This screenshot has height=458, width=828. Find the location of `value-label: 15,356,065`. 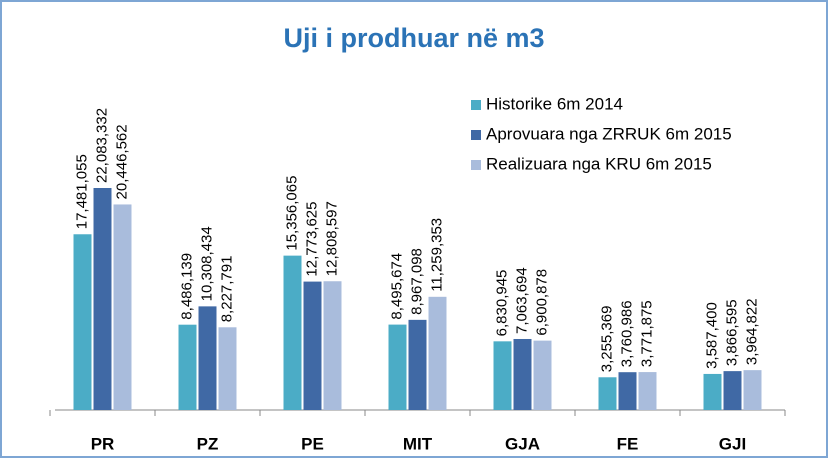

value-label: 15,356,065 is located at coordinates (291, 213).